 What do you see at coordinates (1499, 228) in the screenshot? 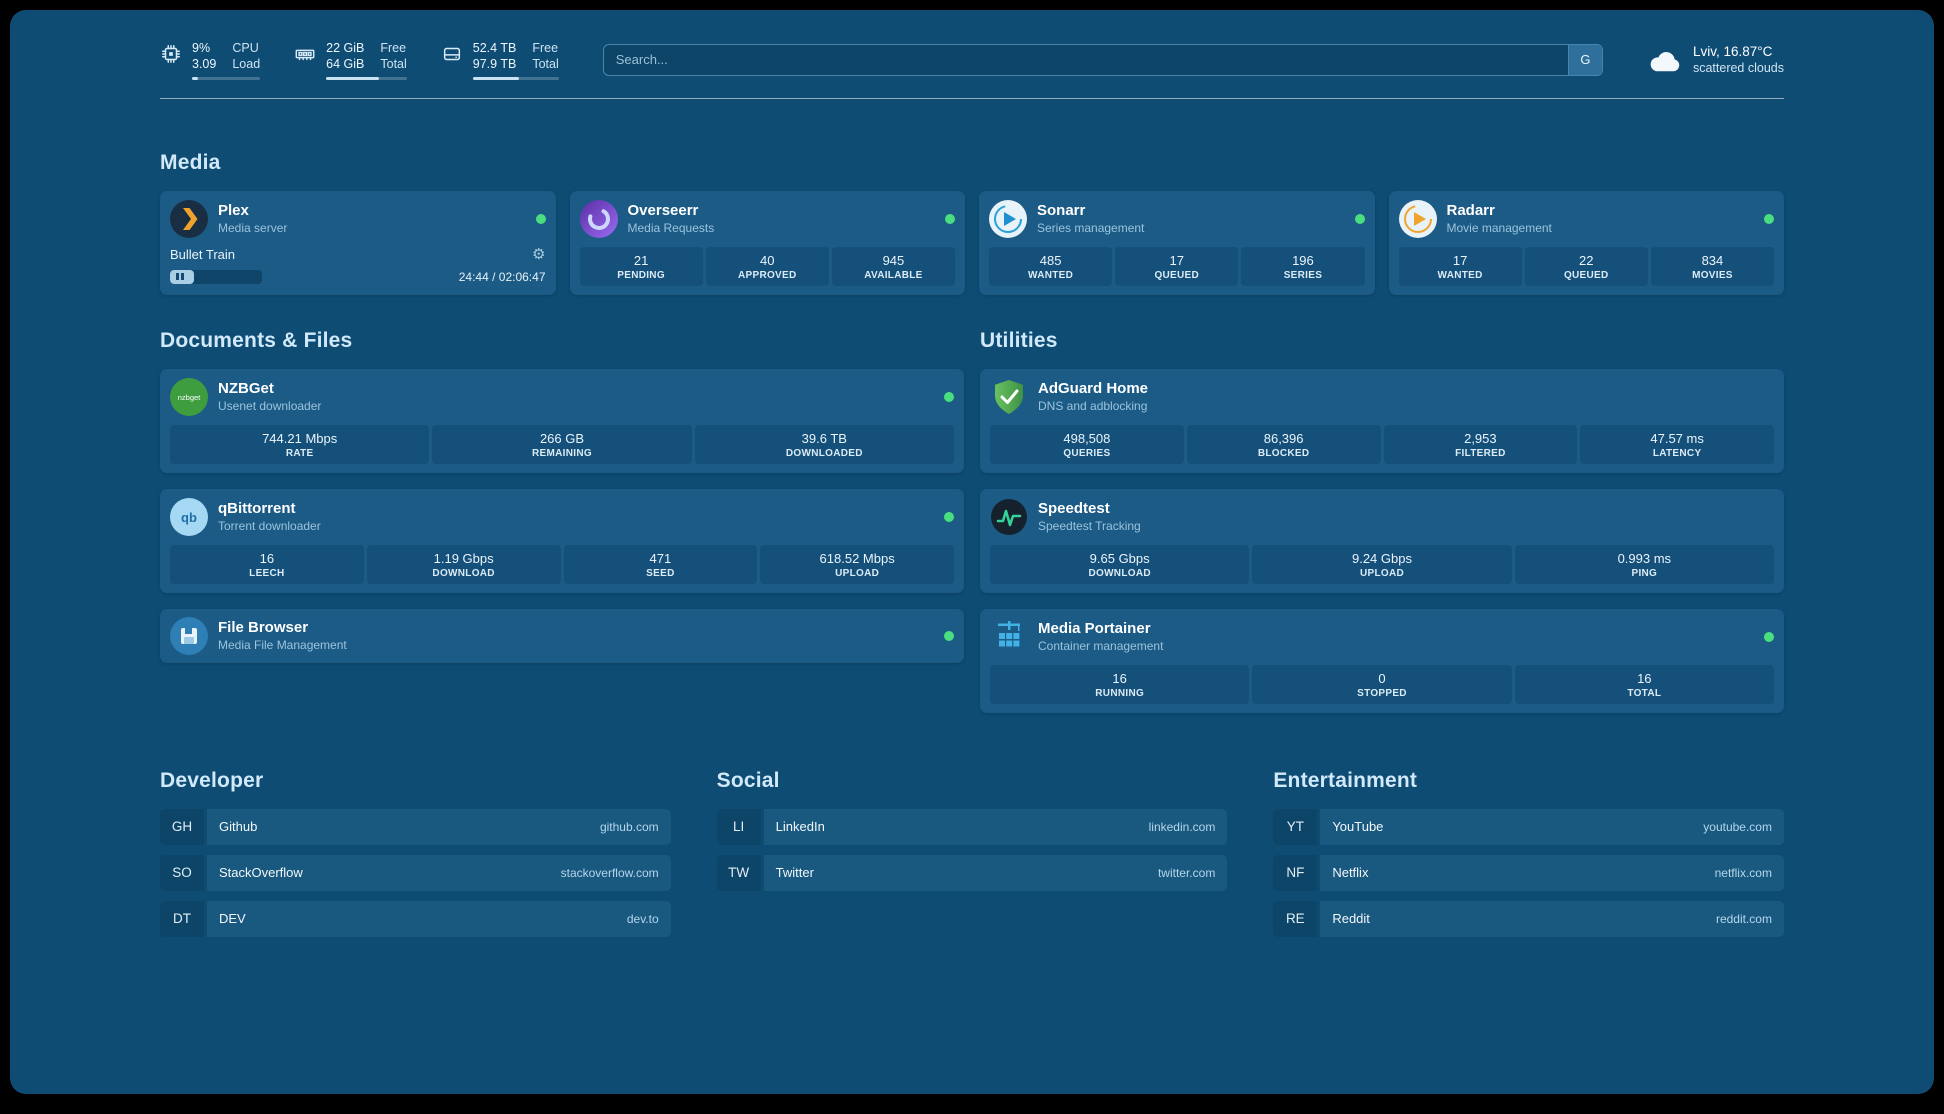
I see `app-subtitle: Movie management` at bounding box center [1499, 228].